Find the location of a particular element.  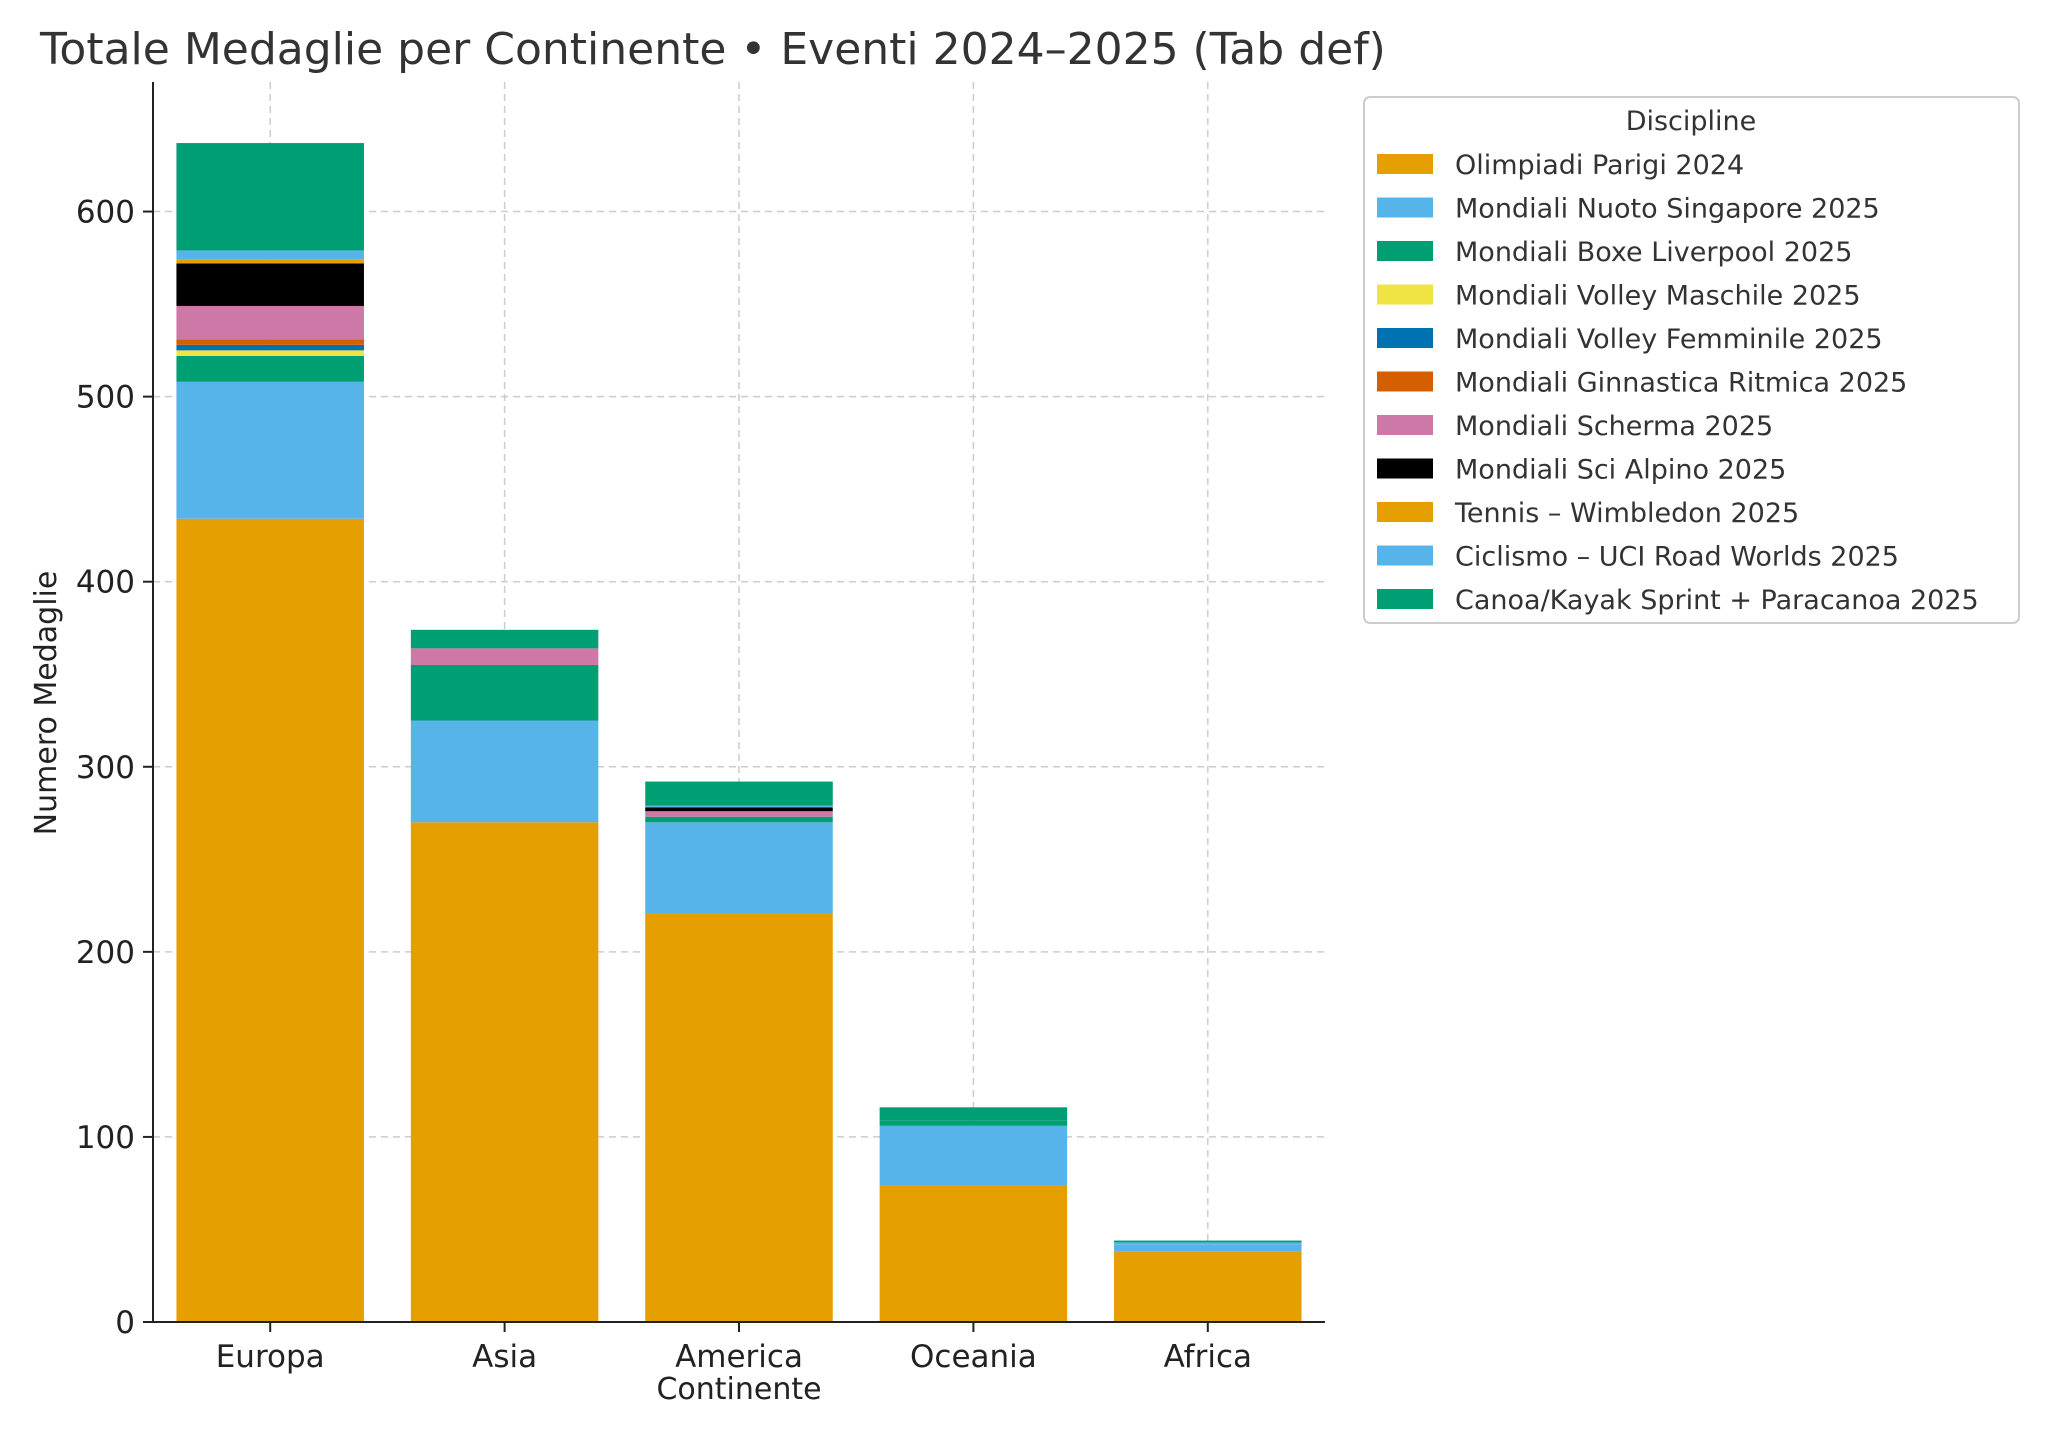

legend-entry-label: Mondiali Volley Maschile 2025 is located at coordinates (1658, 296).